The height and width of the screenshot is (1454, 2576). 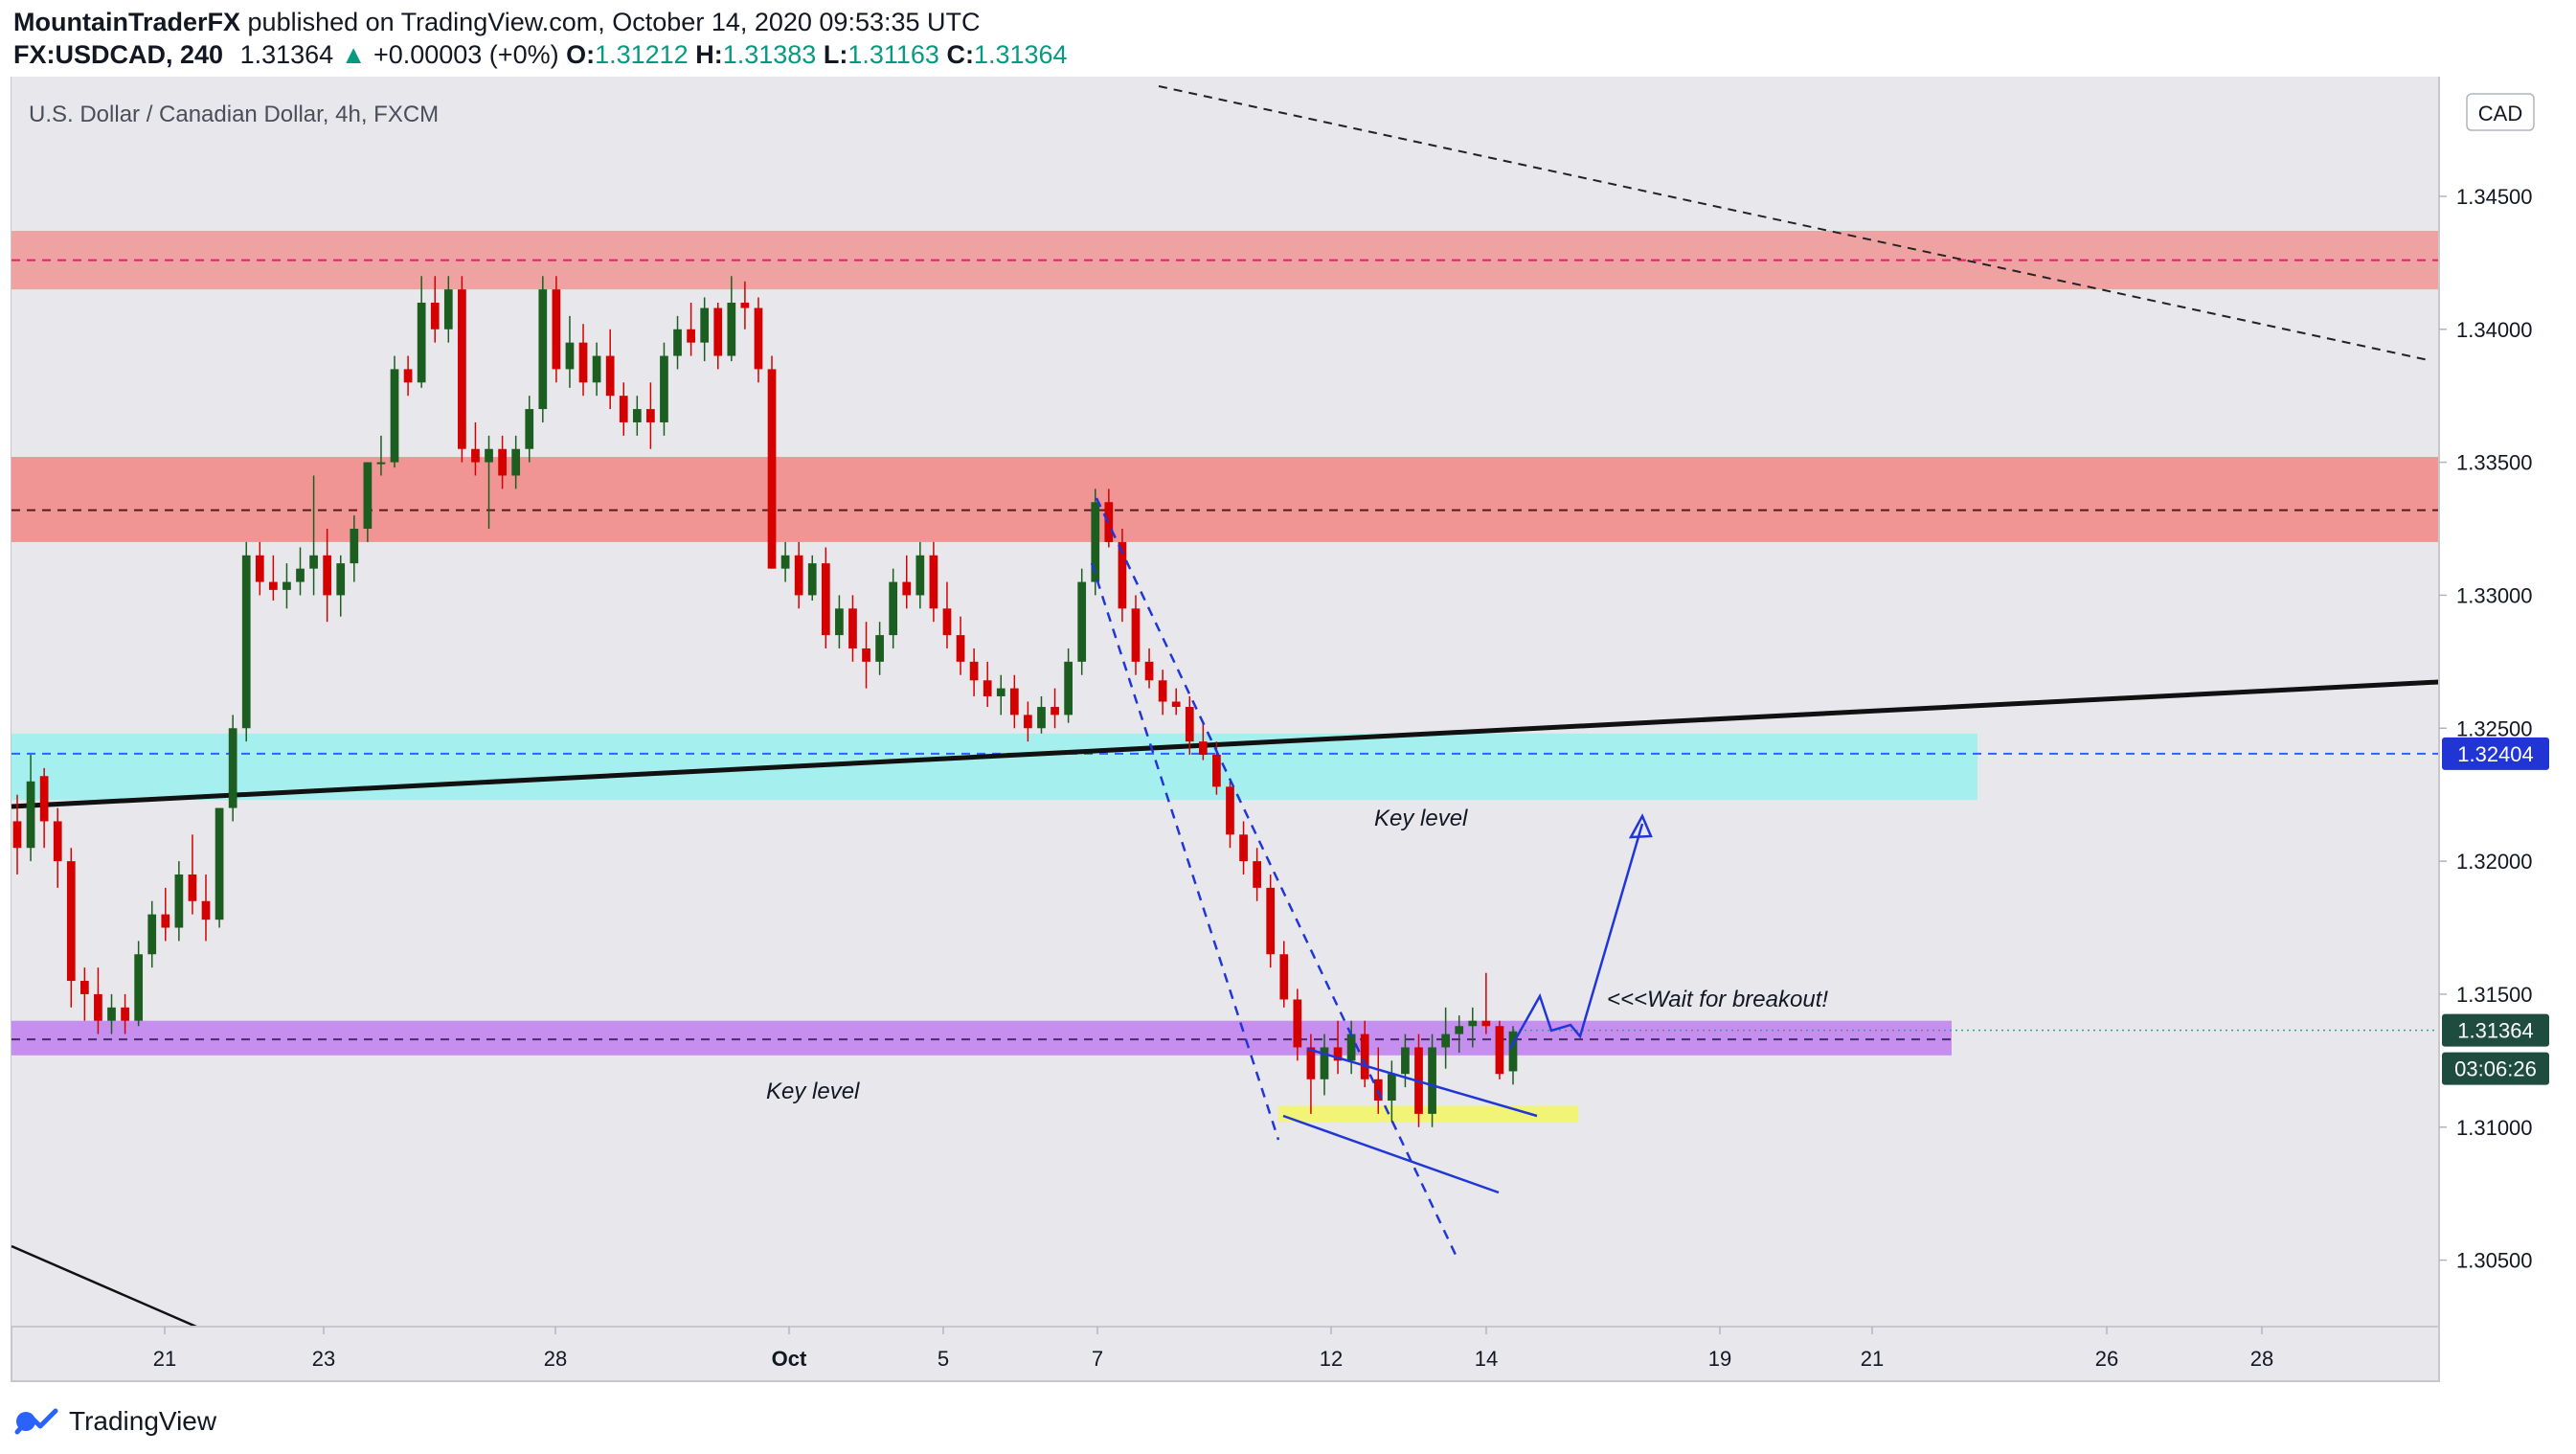 I want to click on symbol-label: FX:USDCAD, 240, so click(x=118, y=54).